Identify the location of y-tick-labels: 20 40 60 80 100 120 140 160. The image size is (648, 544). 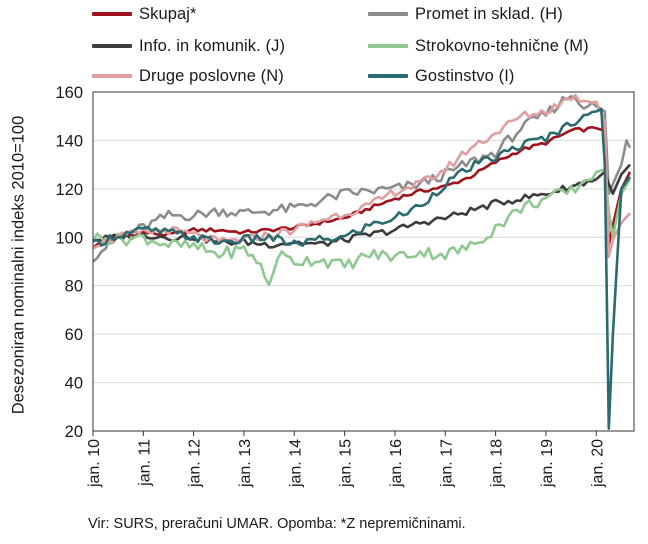
(69, 262).